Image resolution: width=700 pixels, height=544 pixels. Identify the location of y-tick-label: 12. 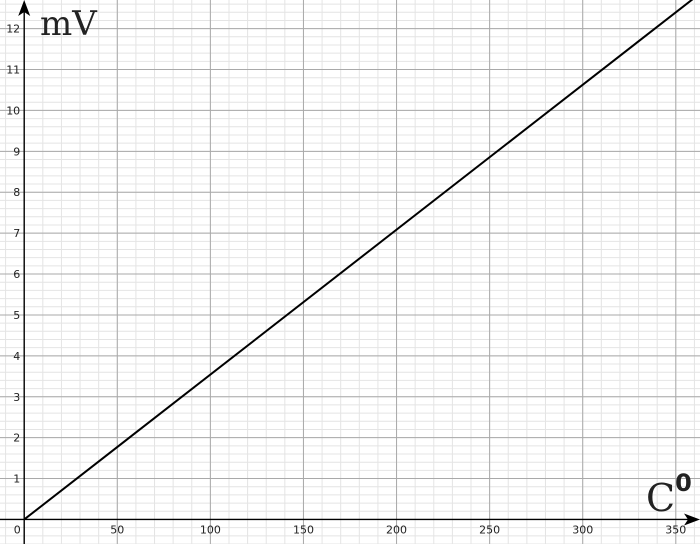
(13, 29).